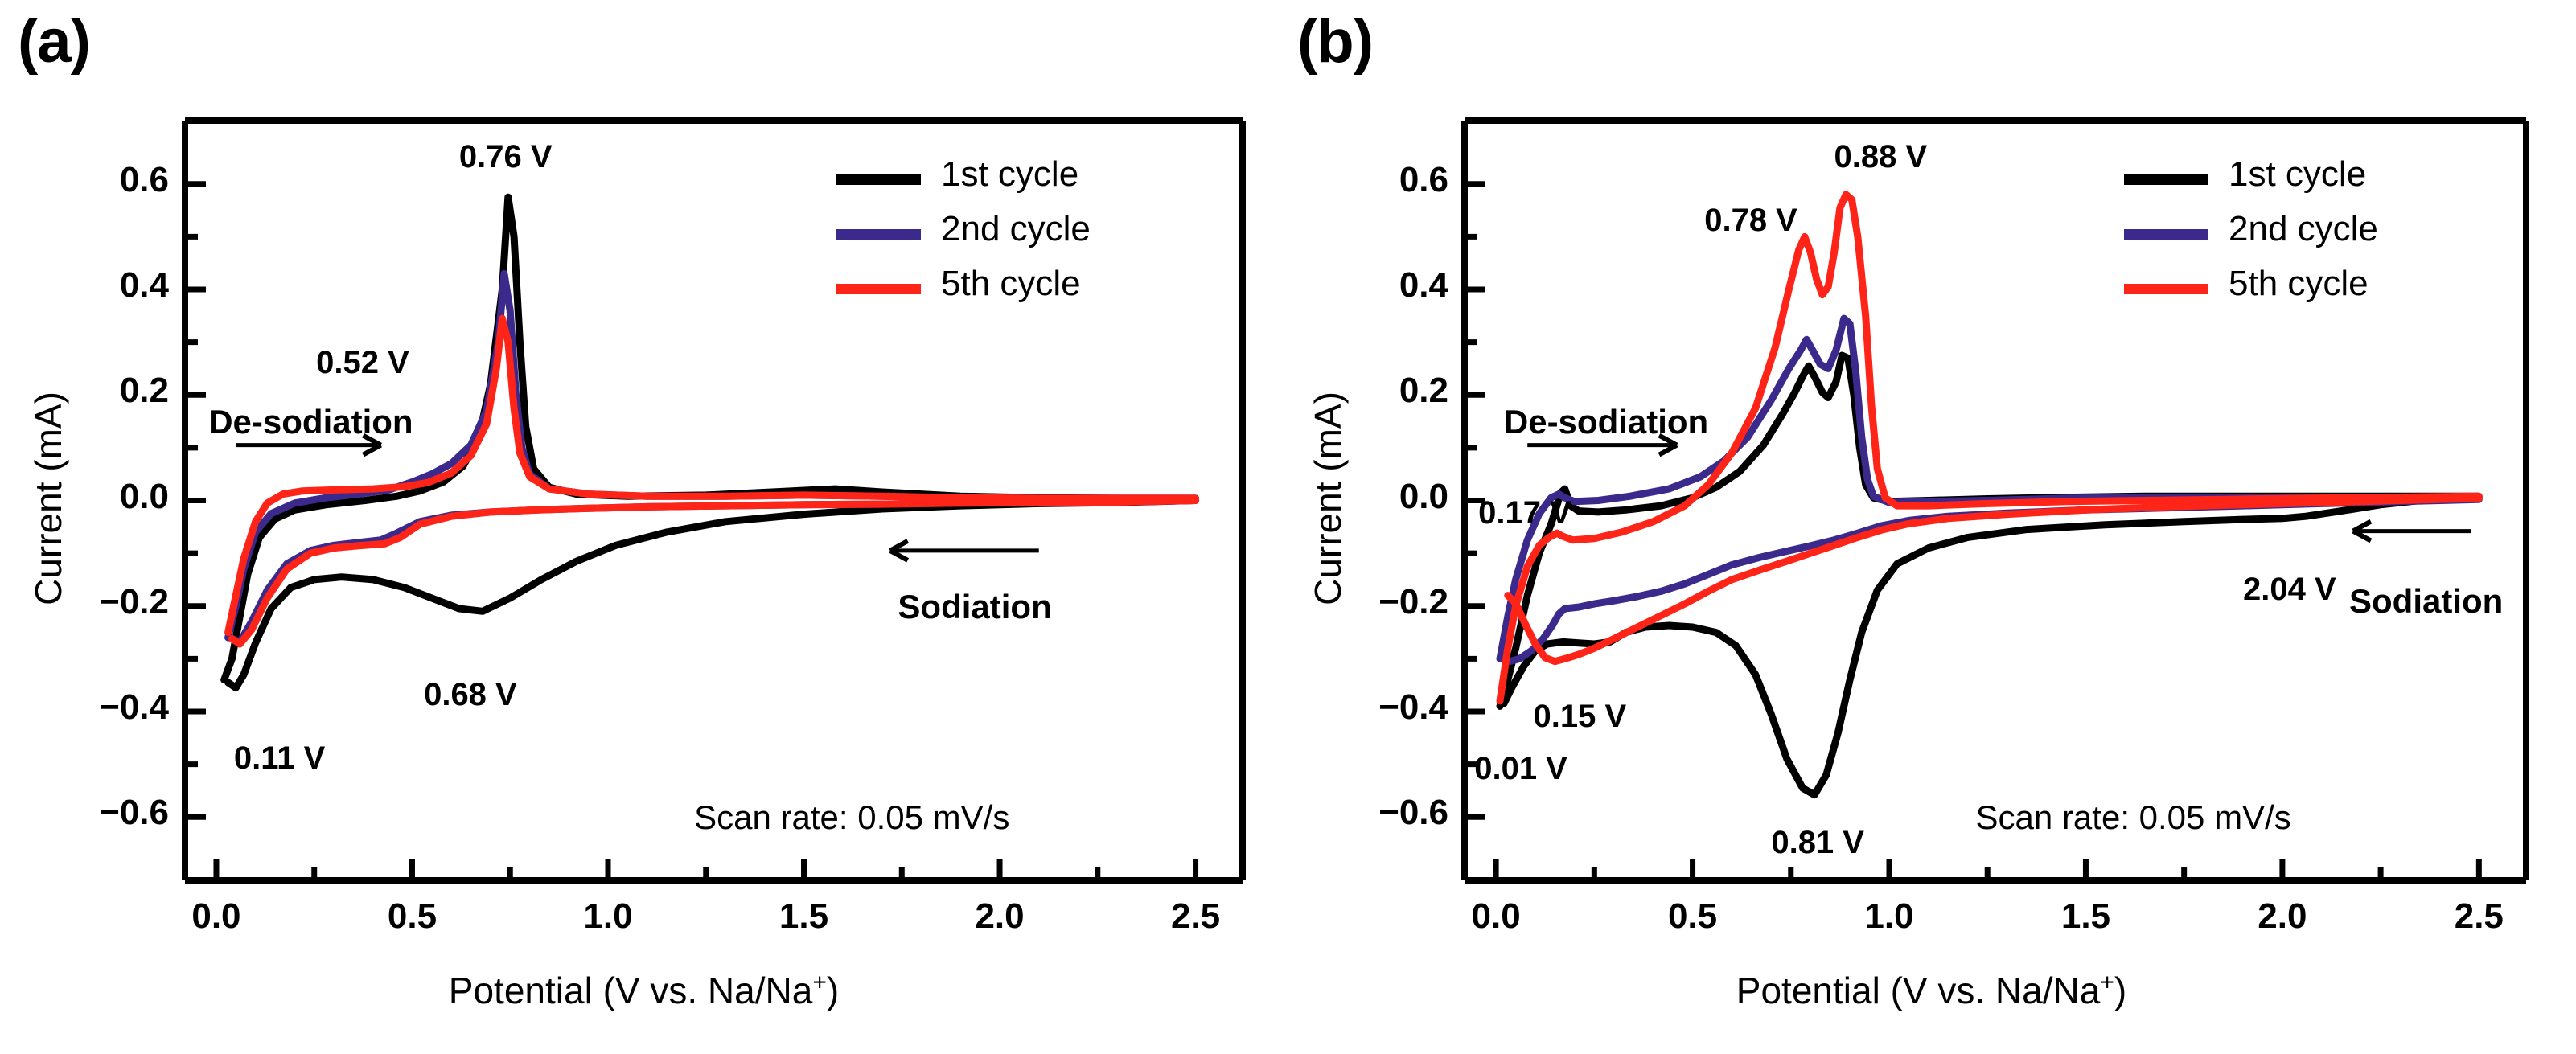 This screenshot has height=1054, width=2576. I want to click on peak-label-081: 0.81 V, so click(1817, 843).